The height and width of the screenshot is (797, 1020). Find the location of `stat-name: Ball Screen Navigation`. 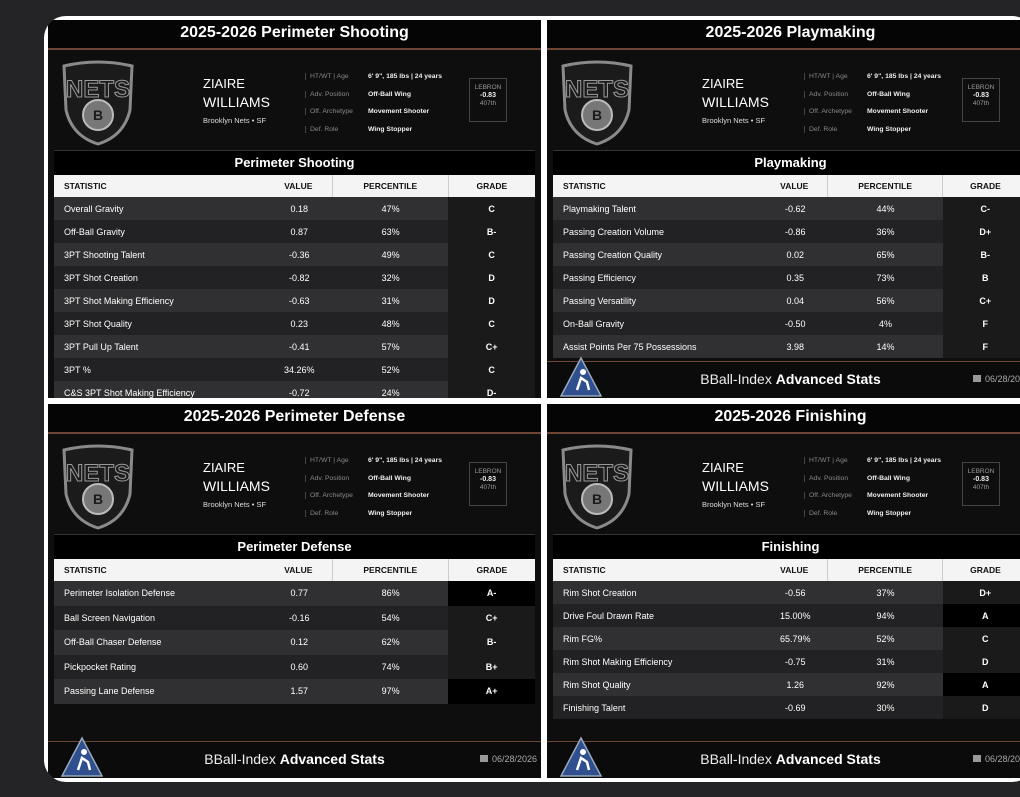

stat-name: Ball Screen Navigation is located at coordinates (110, 617).